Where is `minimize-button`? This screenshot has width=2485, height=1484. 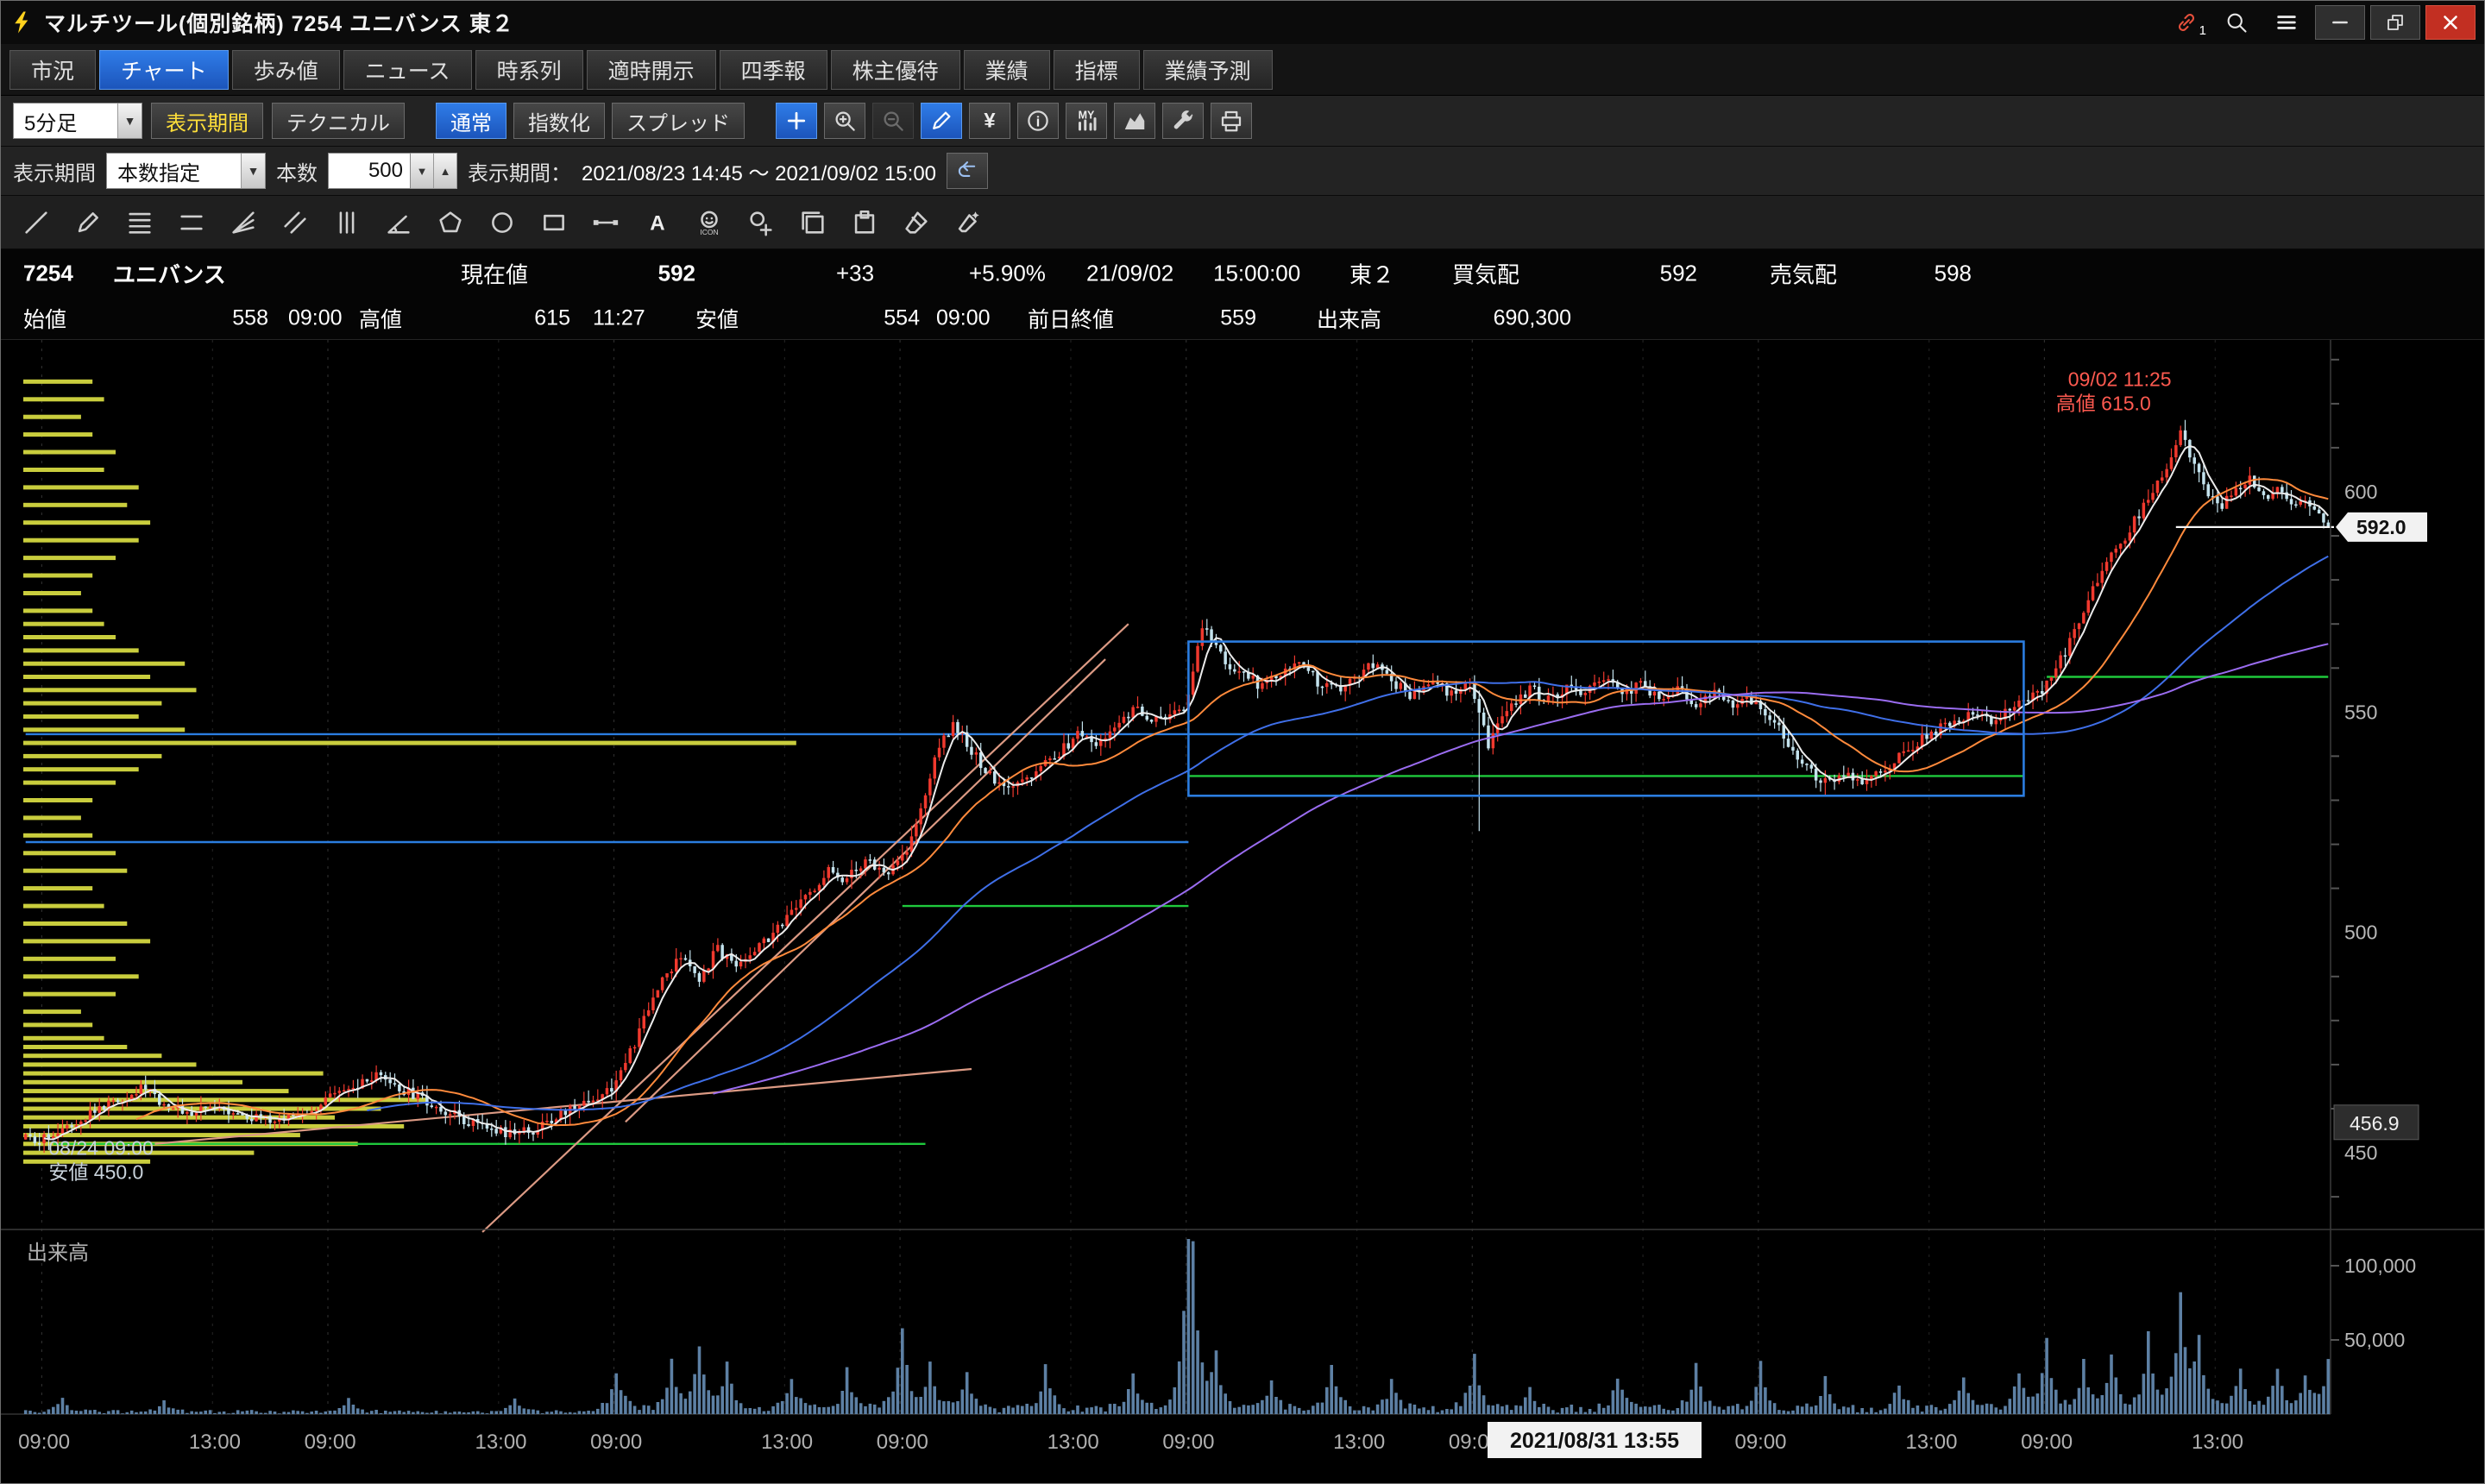 minimize-button is located at coordinates (2340, 22).